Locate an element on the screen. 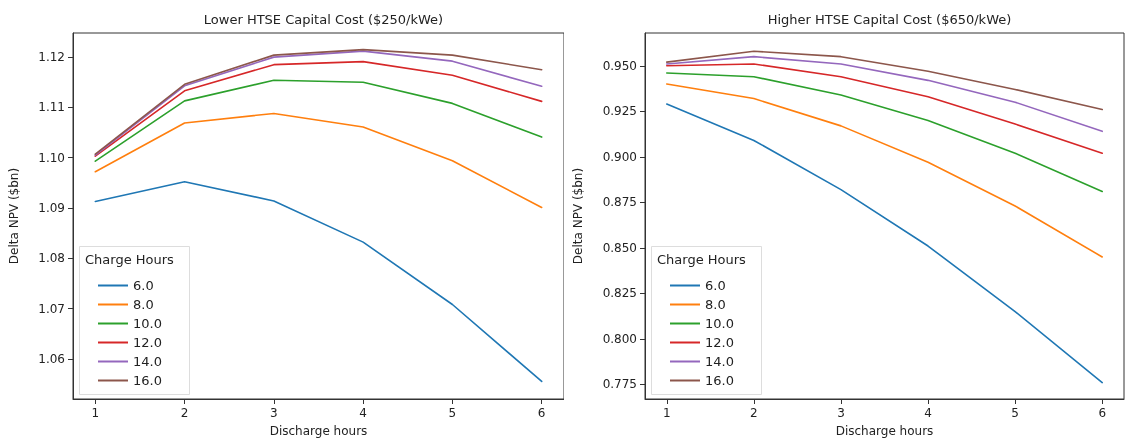 The height and width of the screenshot is (442, 1128). y-tick-label: 1.06 is located at coordinates (51, 358).